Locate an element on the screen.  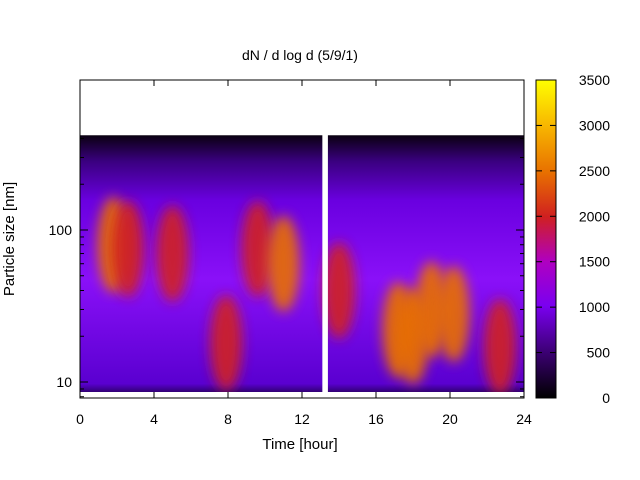
chart-title: dN / d log d (5/9/1) is located at coordinates (300, 55).